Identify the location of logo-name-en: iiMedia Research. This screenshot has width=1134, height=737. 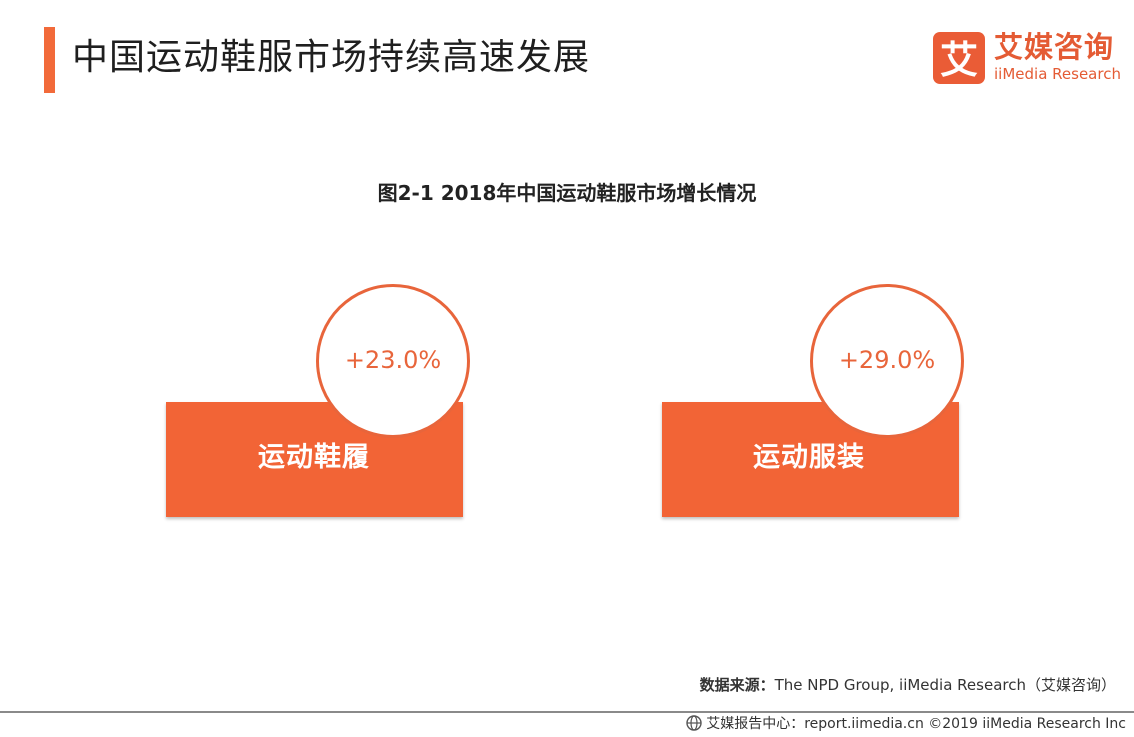
(1057, 74).